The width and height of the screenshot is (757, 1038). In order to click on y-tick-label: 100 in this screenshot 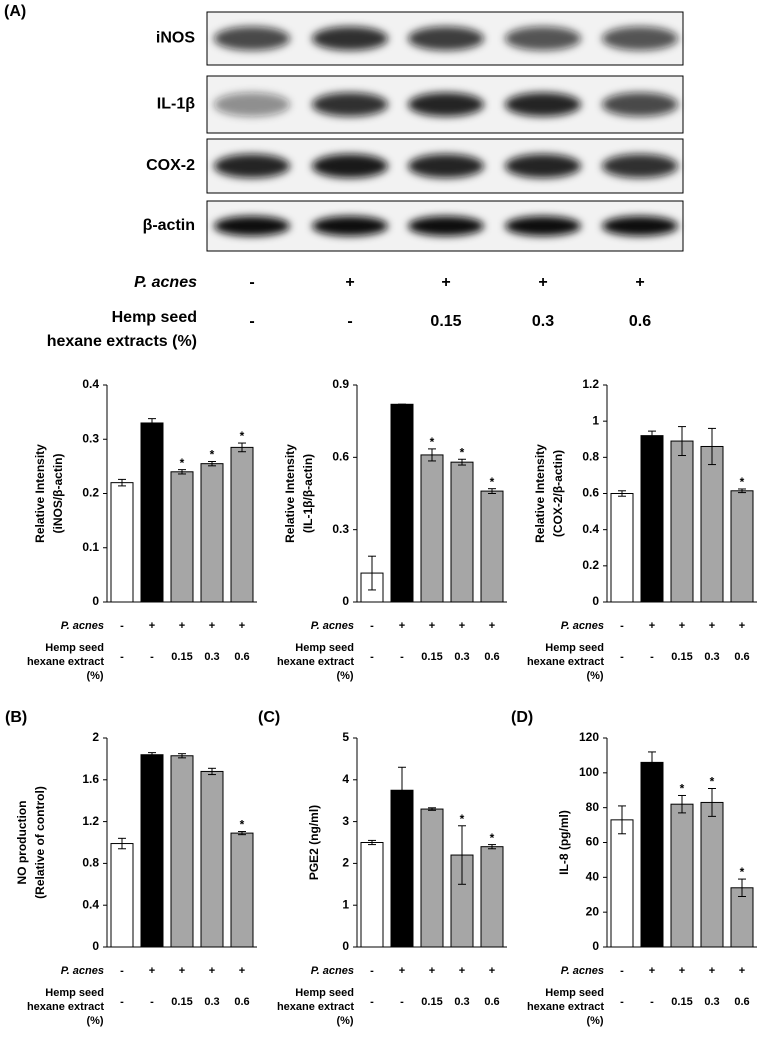, I will do `click(589, 772)`.